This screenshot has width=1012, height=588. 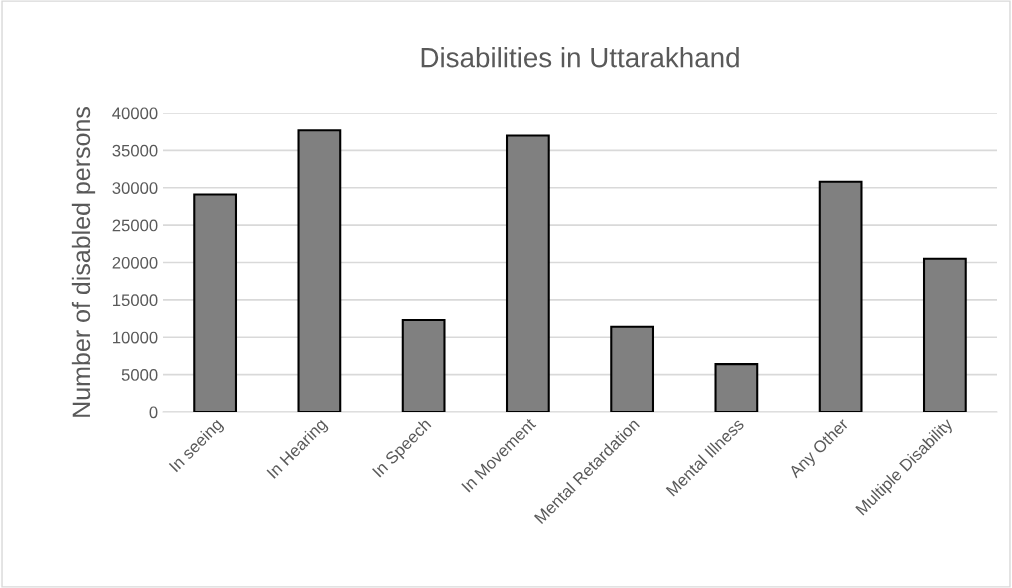 What do you see at coordinates (135, 113) in the screenshot?
I see `y-tick-label: 40000` at bounding box center [135, 113].